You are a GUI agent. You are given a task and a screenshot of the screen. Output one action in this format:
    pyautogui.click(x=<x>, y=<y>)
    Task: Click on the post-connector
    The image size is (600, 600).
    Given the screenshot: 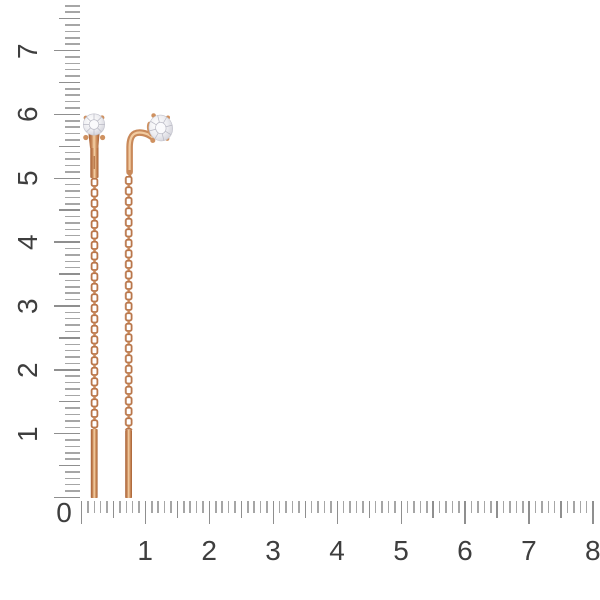 What is the action you would take?
    pyautogui.click(x=130, y=173)
    